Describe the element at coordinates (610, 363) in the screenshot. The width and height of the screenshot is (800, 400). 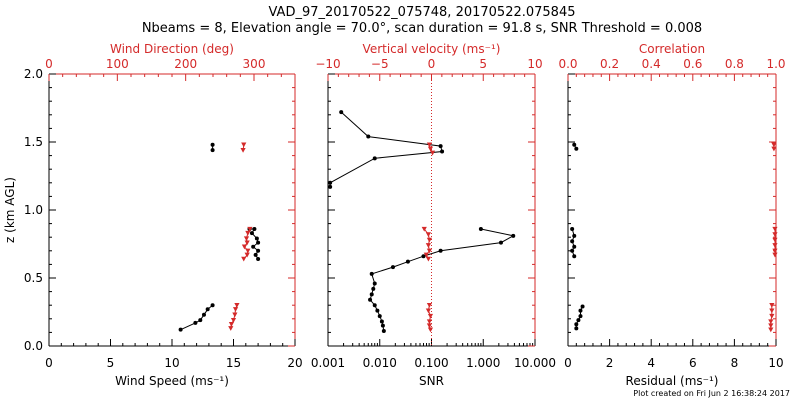
I see `x-tick-label: 2` at that location.